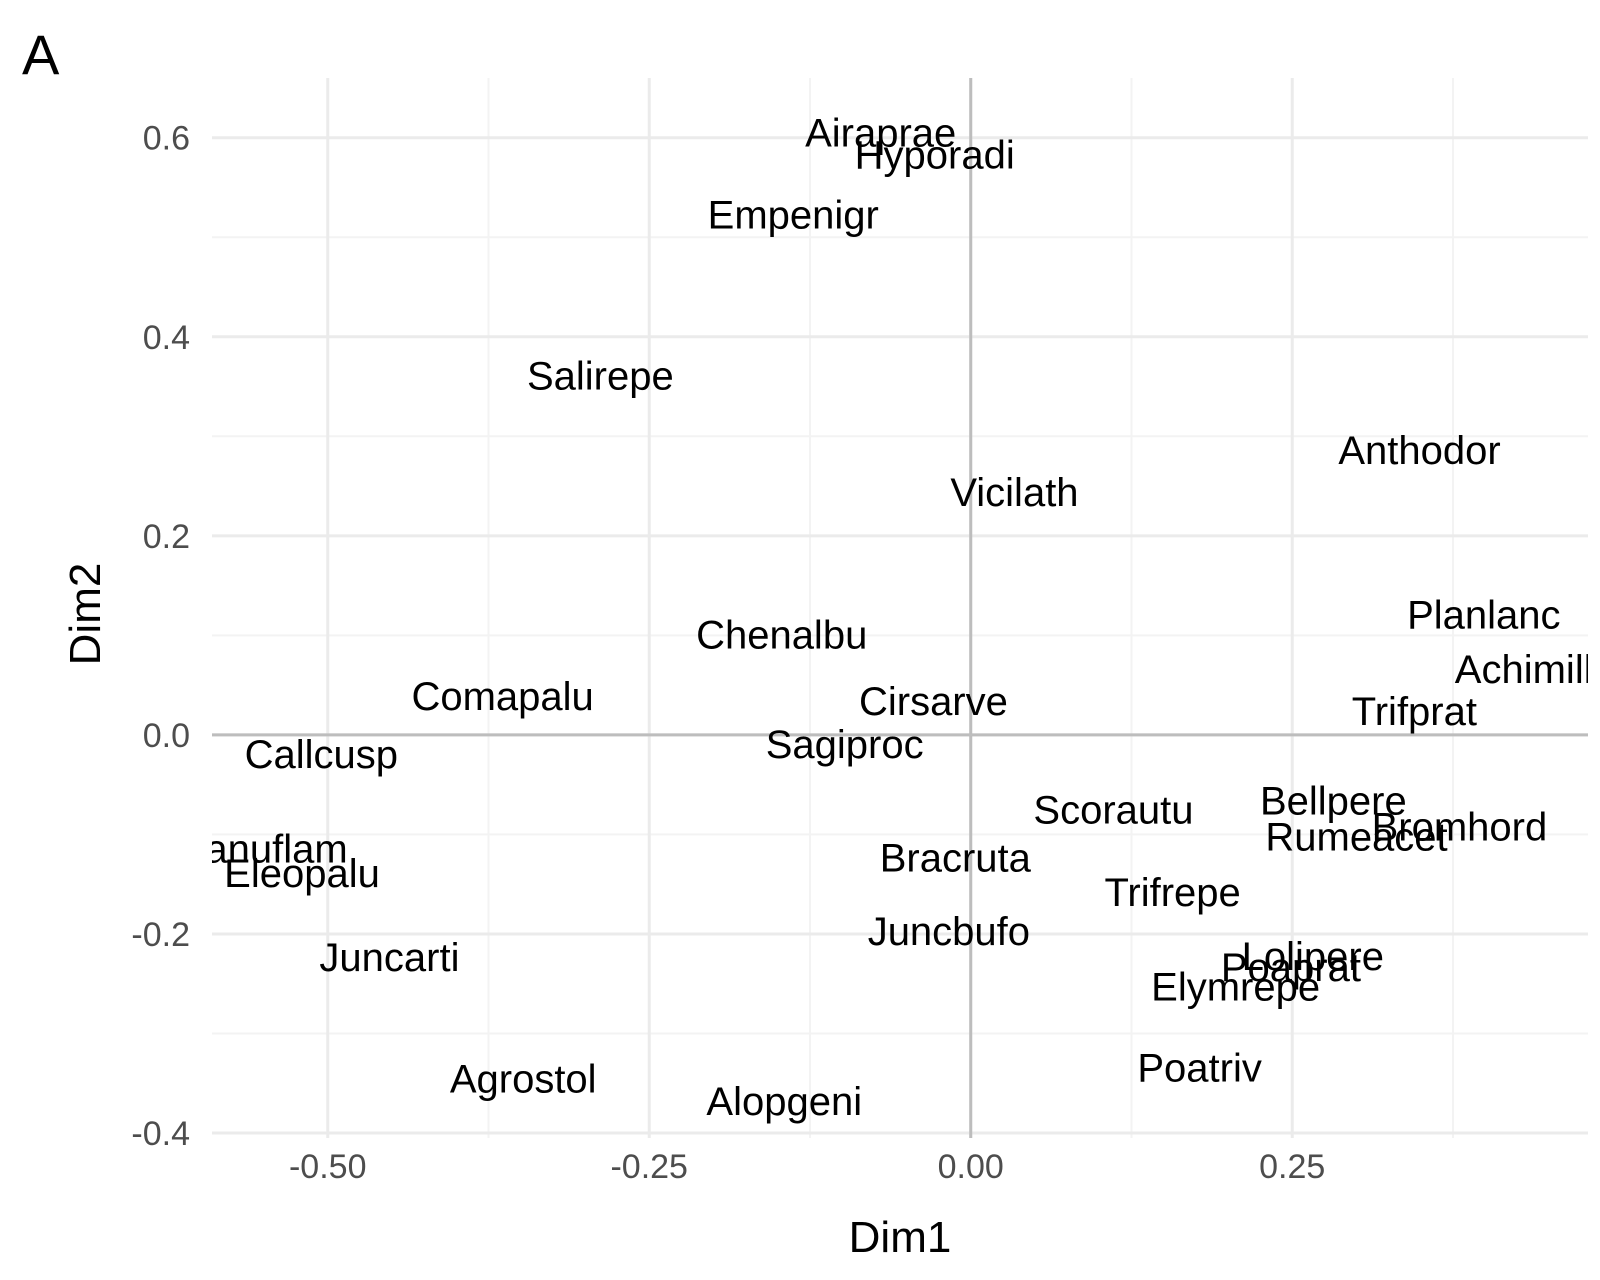 This screenshot has width=1600, height=1280. What do you see at coordinates (166, 736) in the screenshot?
I see `y-tick-label: 0.0` at bounding box center [166, 736].